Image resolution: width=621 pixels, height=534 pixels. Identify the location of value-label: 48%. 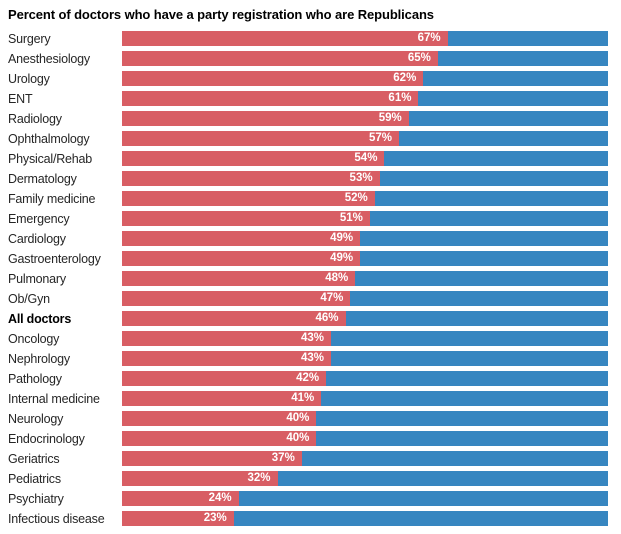
(337, 278).